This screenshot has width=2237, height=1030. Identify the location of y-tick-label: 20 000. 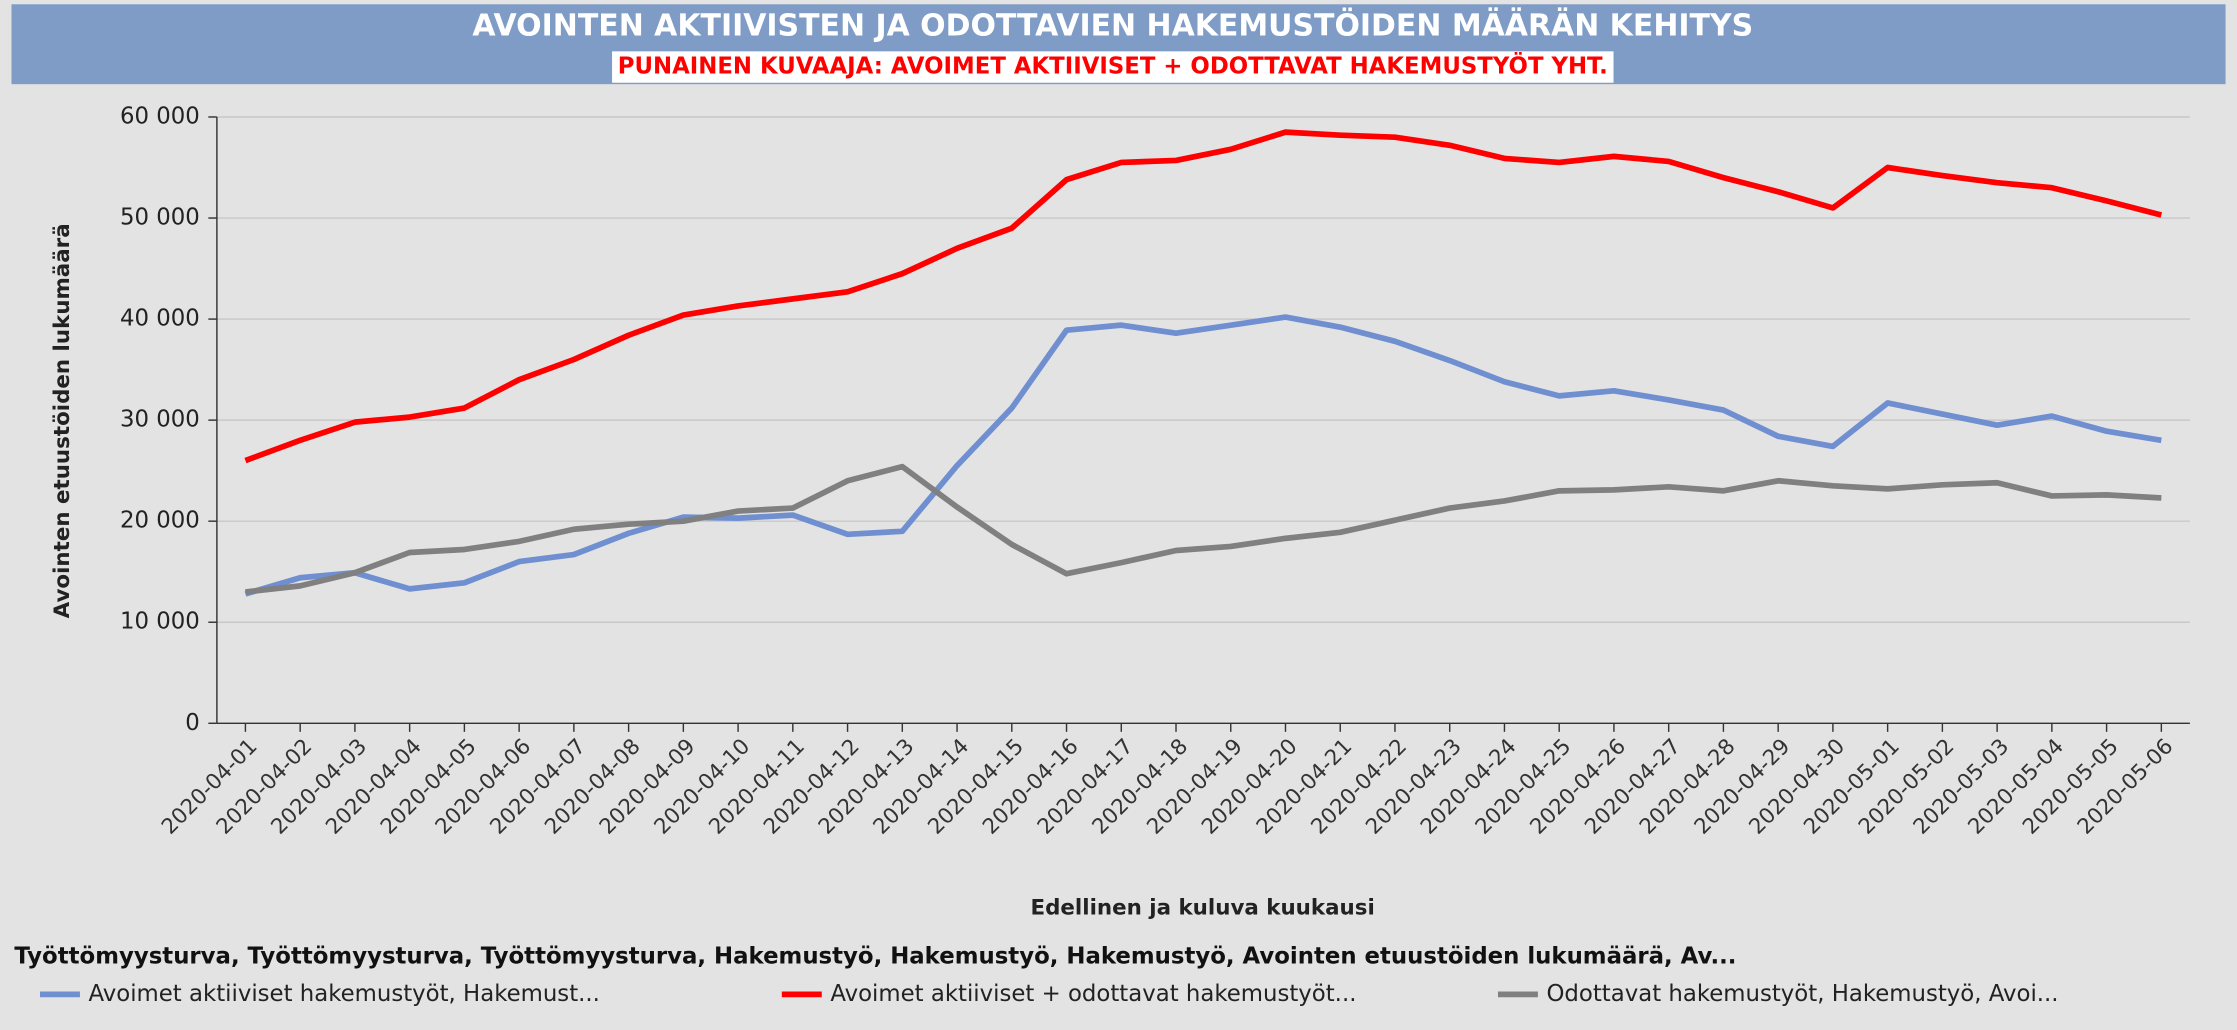
(160, 521).